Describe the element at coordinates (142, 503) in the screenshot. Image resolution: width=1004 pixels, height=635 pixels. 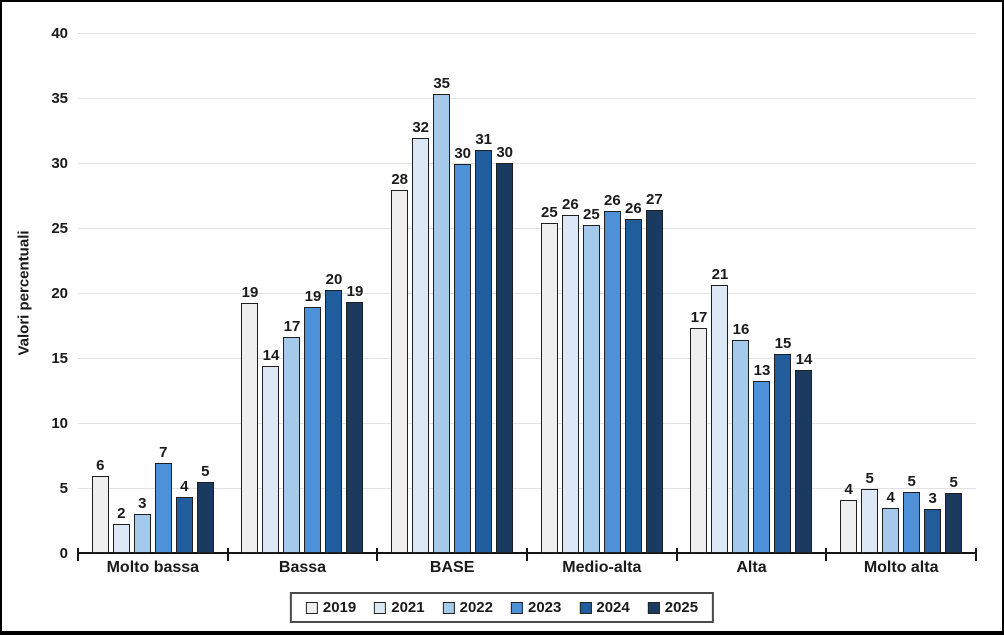
I see `bar-value-label: 3` at that location.